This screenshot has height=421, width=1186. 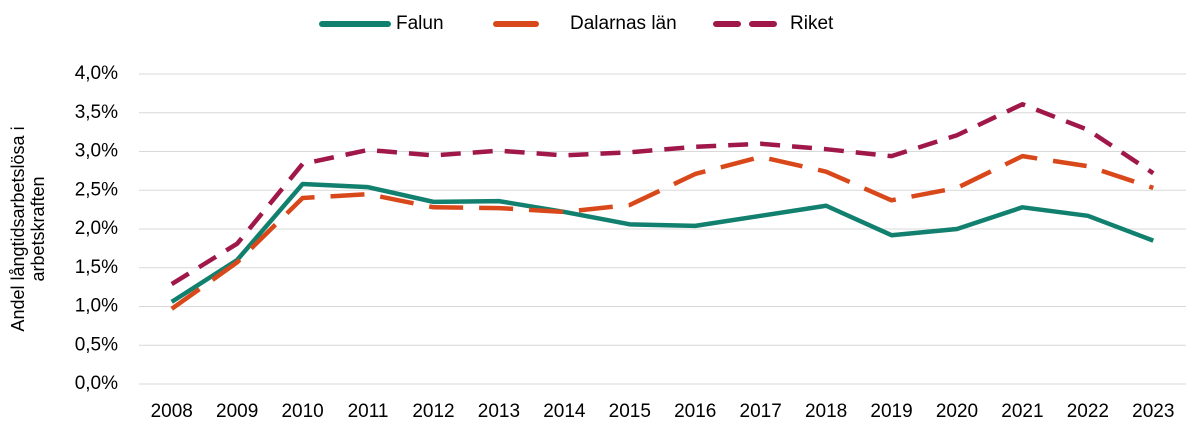 I want to click on x-tick-label: 2010, so click(x=302, y=411).